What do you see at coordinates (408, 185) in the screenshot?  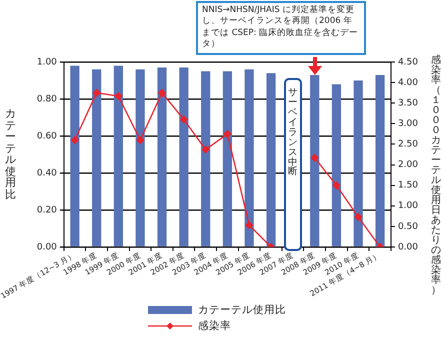 I see `y2-tick-label: 1.50` at bounding box center [408, 185].